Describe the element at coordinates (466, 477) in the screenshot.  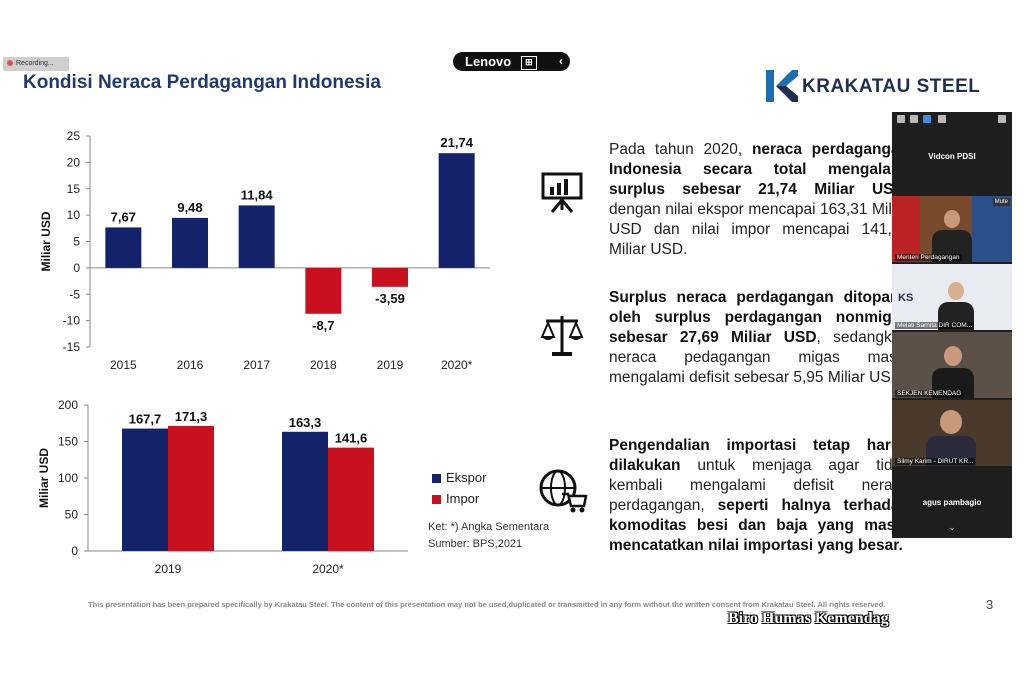
I see `legend-label-ekspor: Ekspor` at that location.